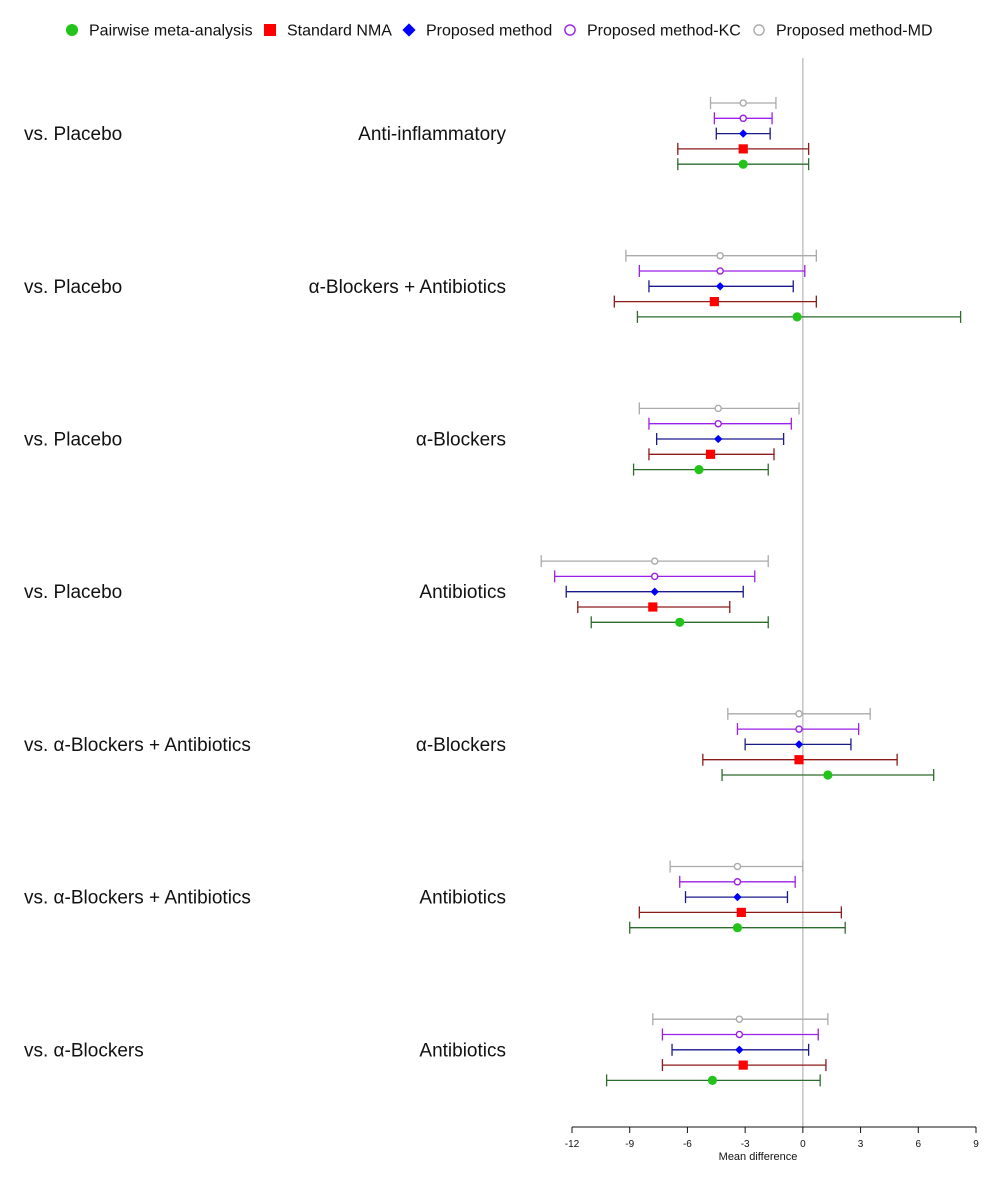 The height and width of the screenshot is (1200, 1000). I want to click on legend-label-md: Proposed method-MD, so click(854, 31).